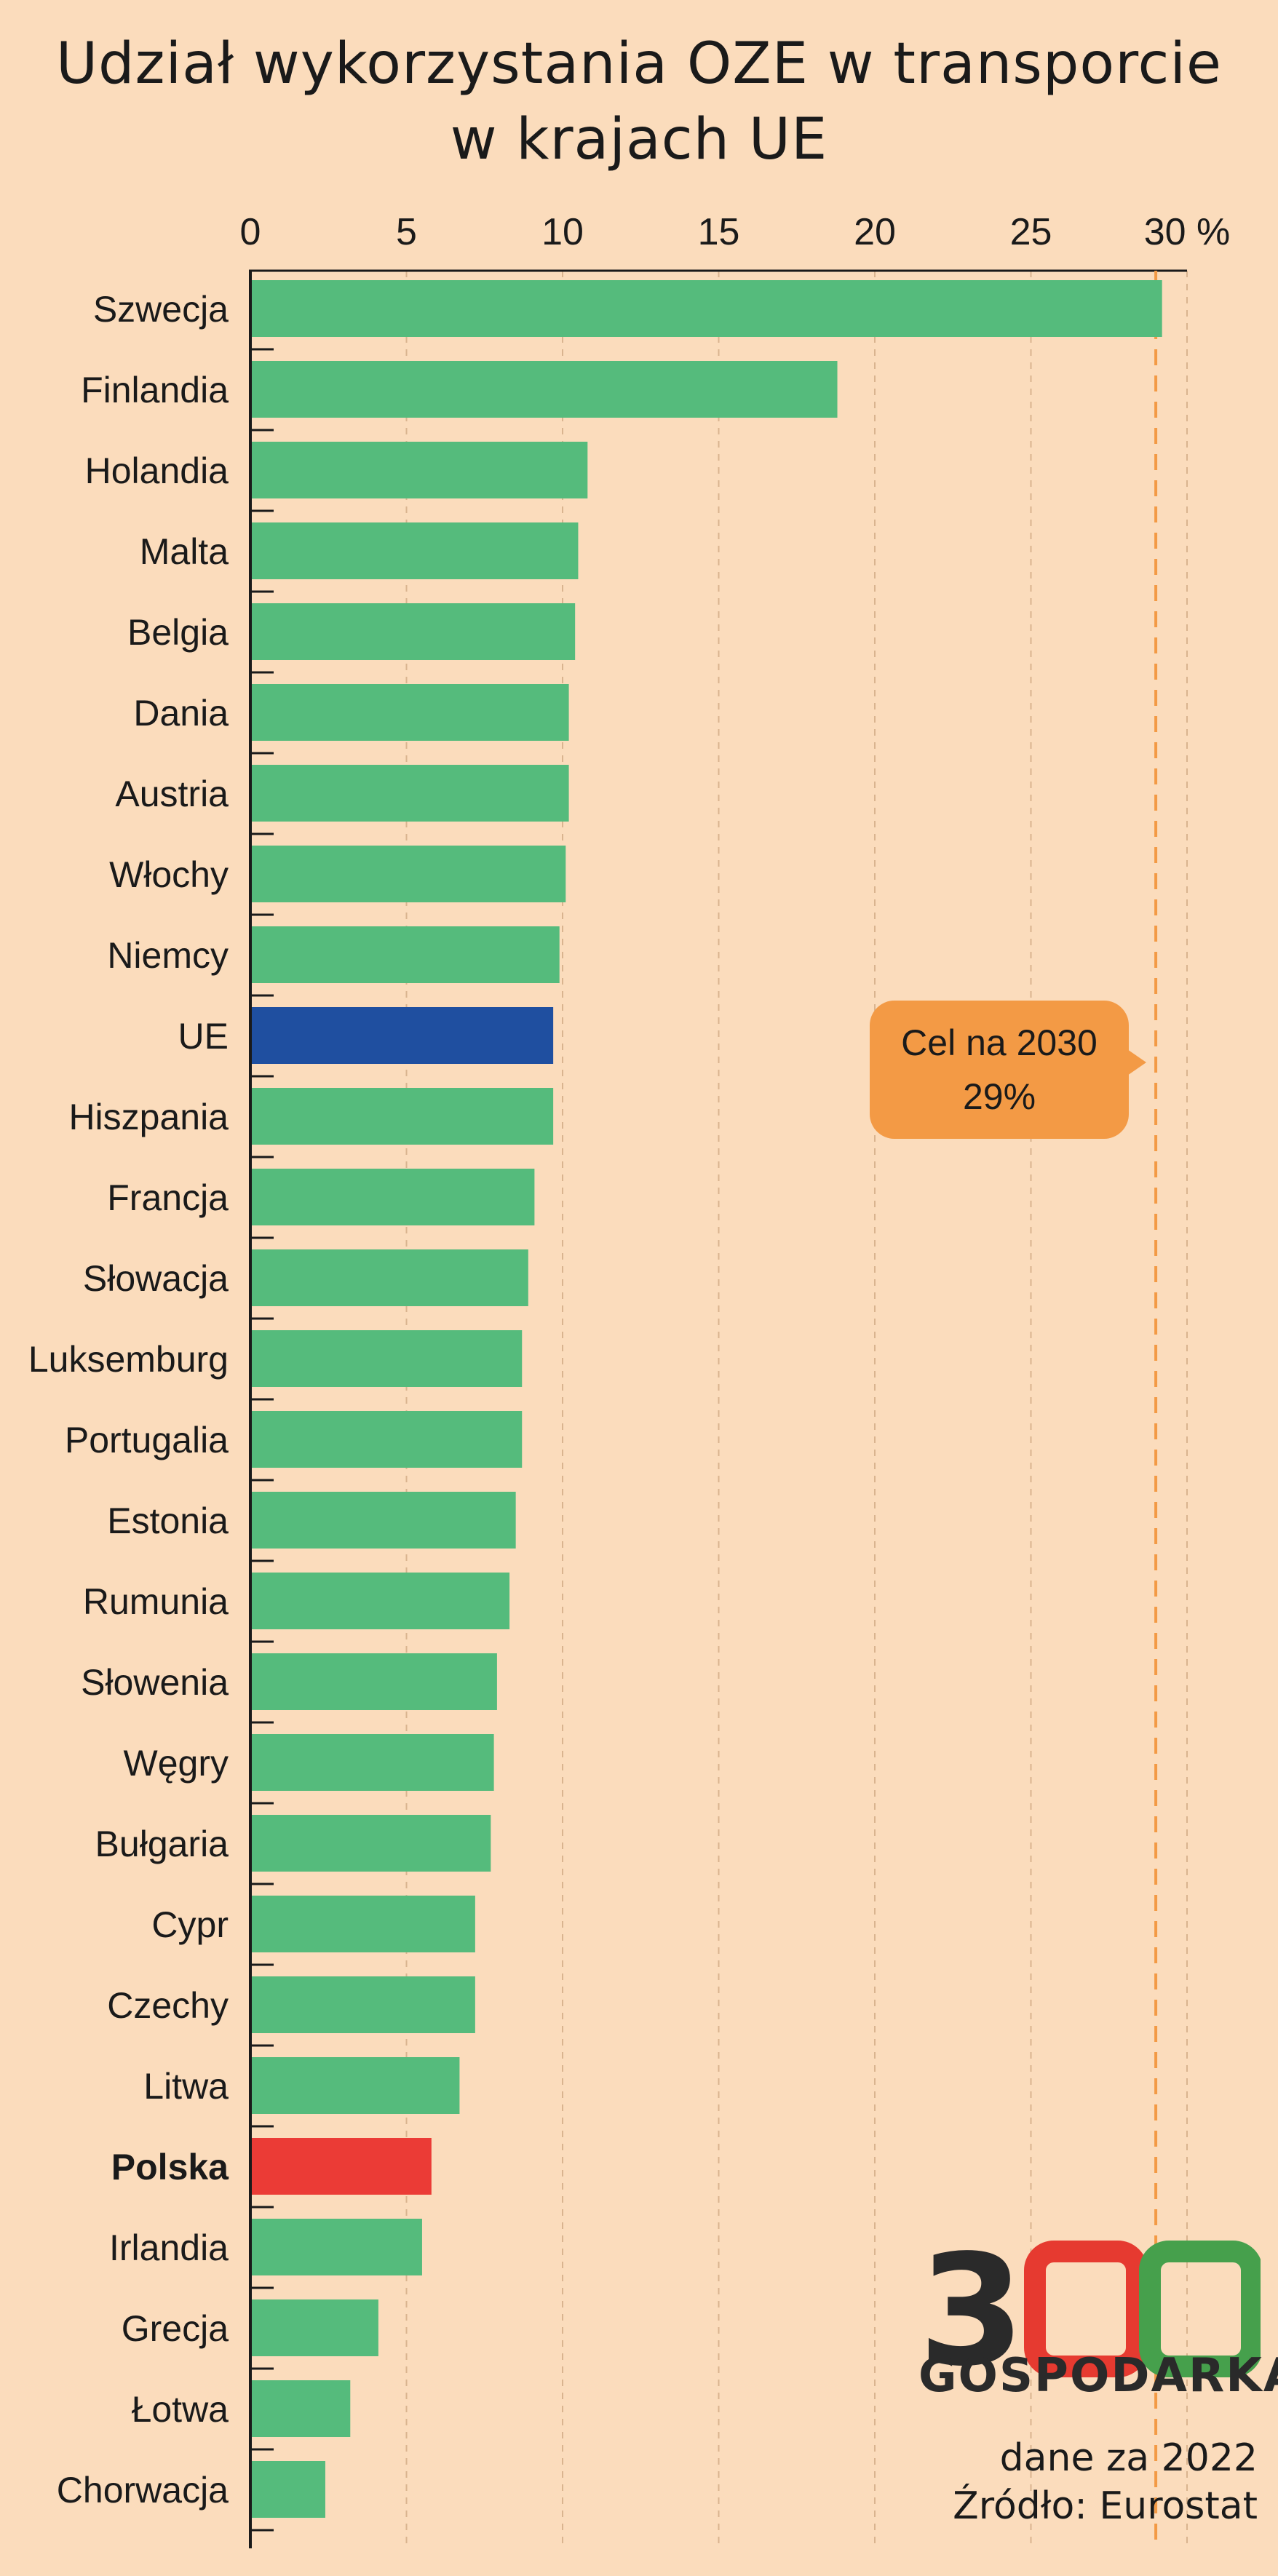  I want to click on category-label: Węgry, so click(176, 1764).